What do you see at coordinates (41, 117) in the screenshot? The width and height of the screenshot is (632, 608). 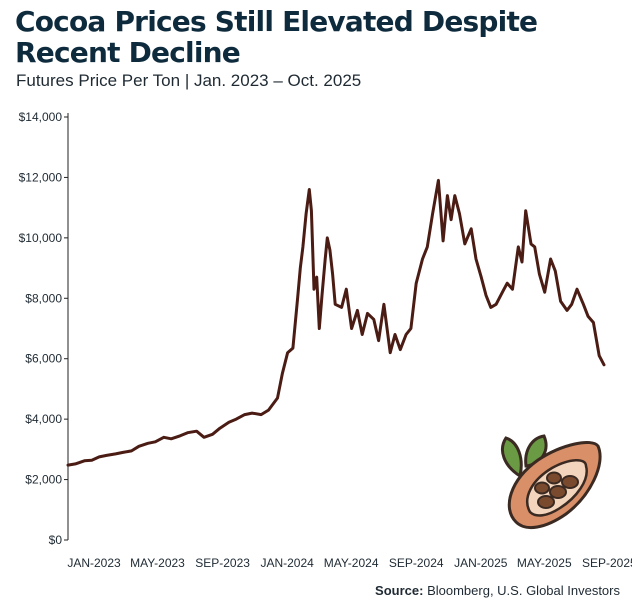 I see `y-tick-label: $14,000` at bounding box center [41, 117].